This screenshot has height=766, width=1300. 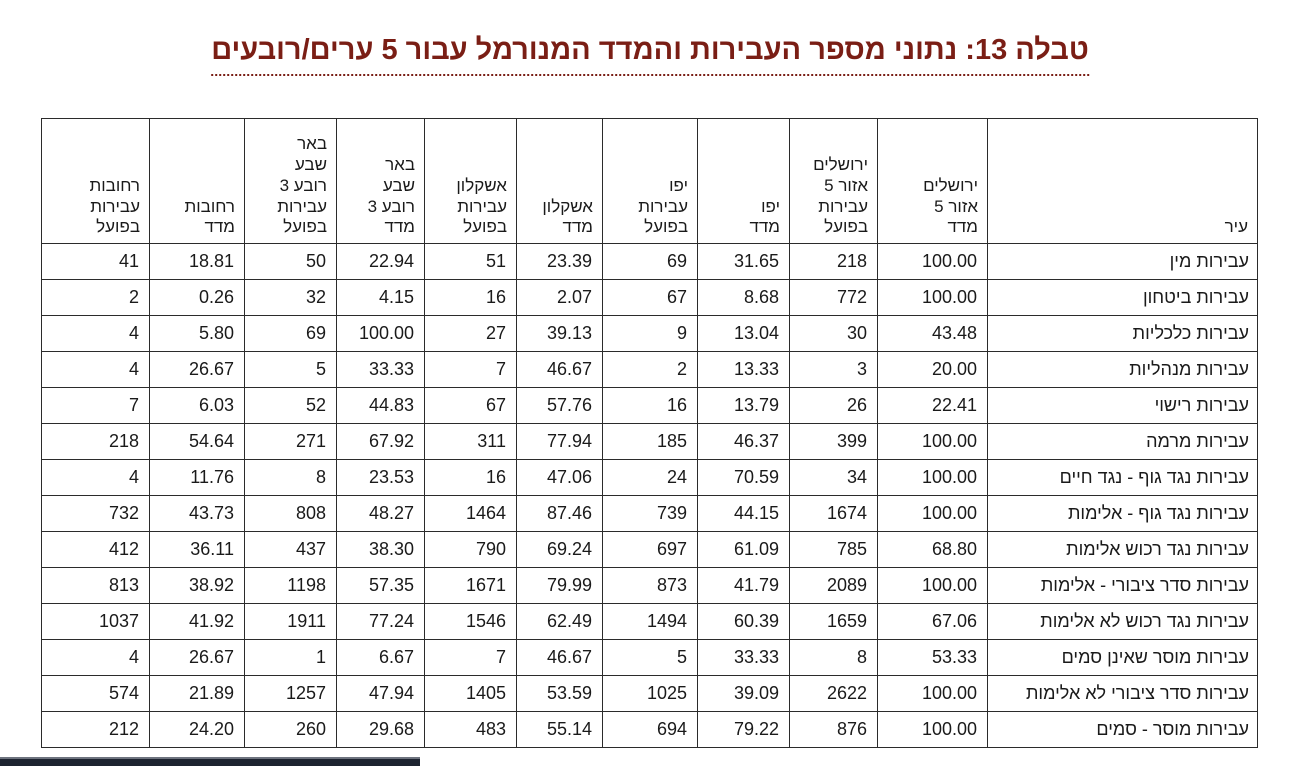 What do you see at coordinates (380, 297) in the screenshot?
I see `data-cell-beersheva_madad: 4.15` at bounding box center [380, 297].